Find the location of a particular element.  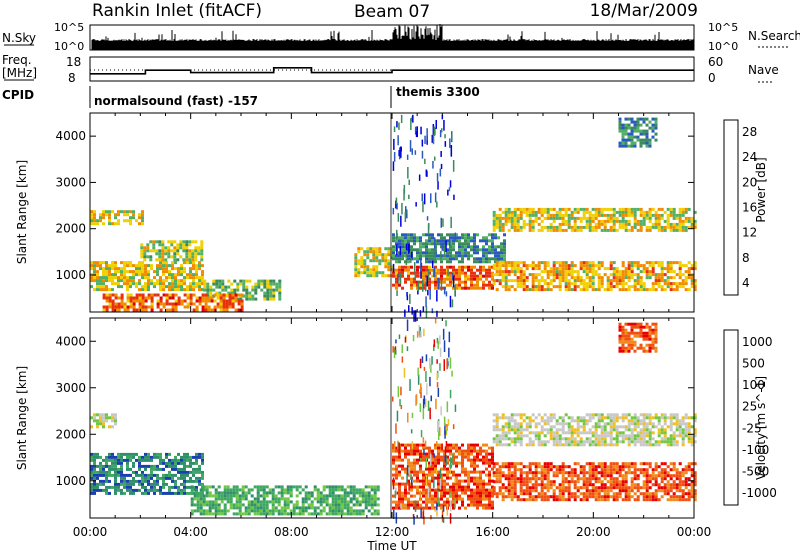

cpid-segment-themis: themis 3300 is located at coordinates (438, 92).